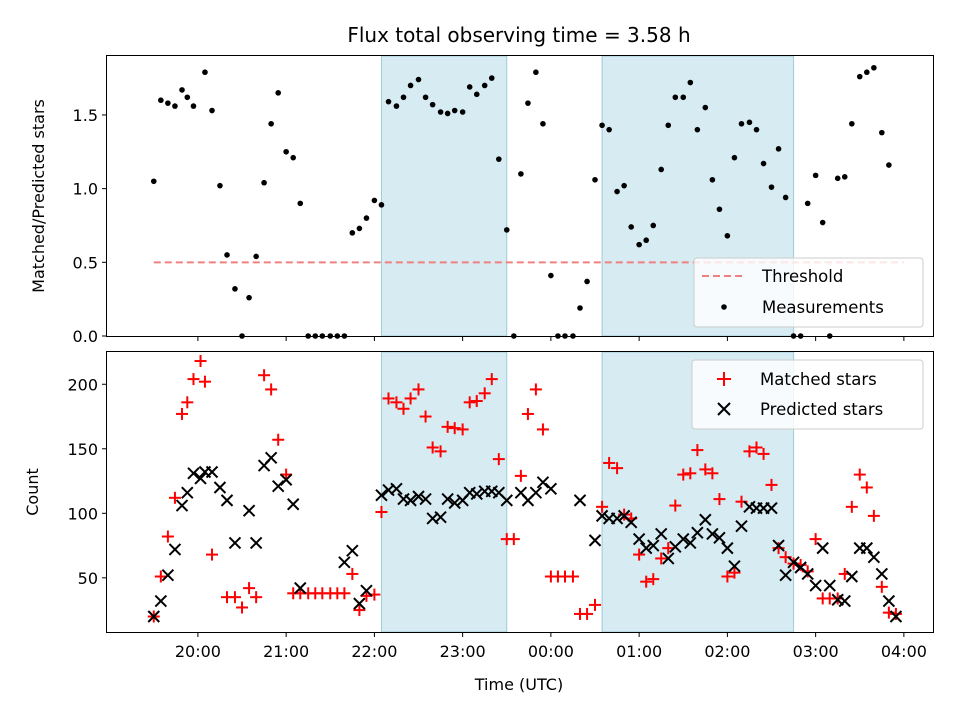 The image size is (960, 720). What do you see at coordinates (808, 292) in the screenshot?
I see `top-legend-box` at bounding box center [808, 292].